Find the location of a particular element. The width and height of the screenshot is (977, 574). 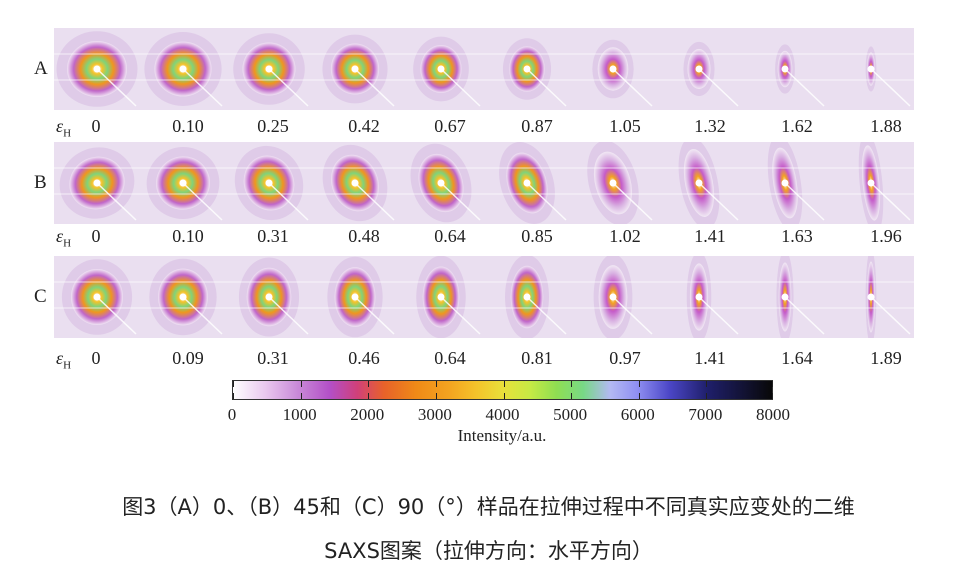

colorbar-tick-label: 5000 is located at coordinates (570, 414).